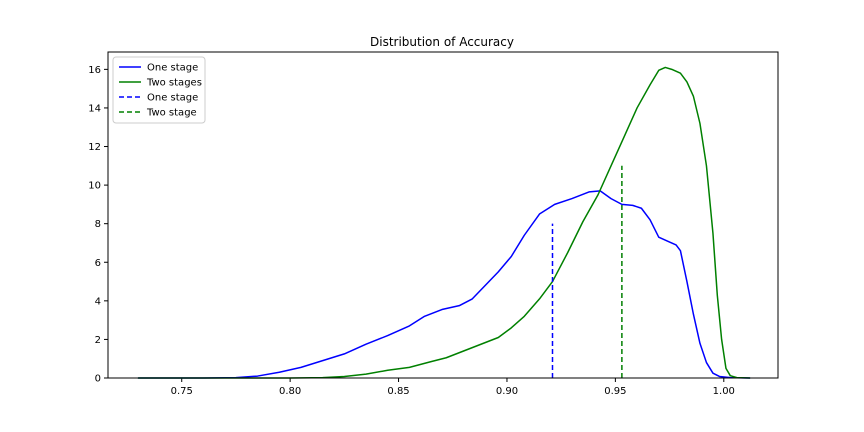  I want to click on x-tick-label: 0.80, so click(290, 391).